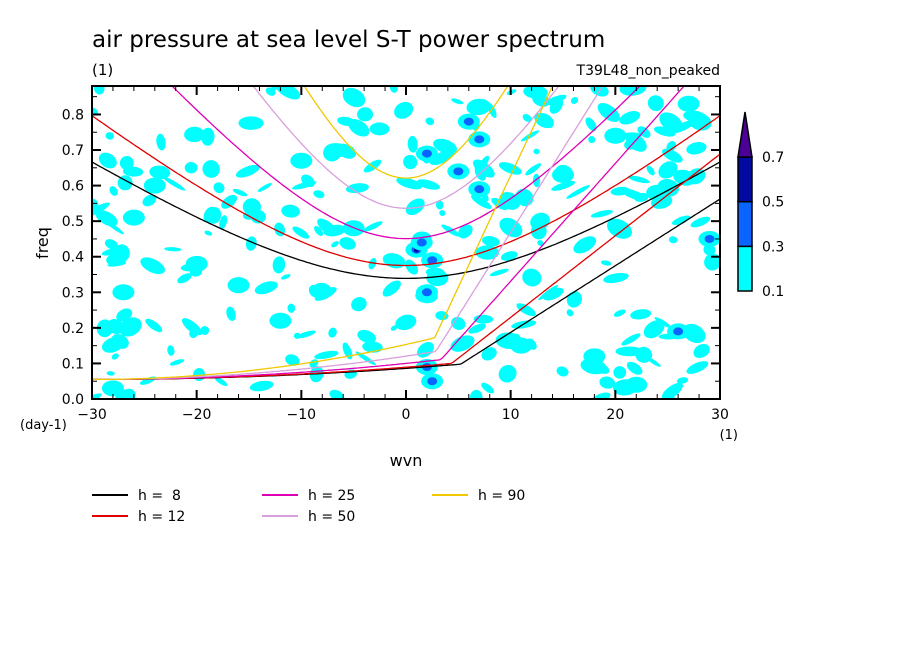 Image resolution: width=904 pixels, height=654 pixels. Describe the element at coordinates (73, 258) in the screenshot. I see `y-tick-label: 0.4` at that location.